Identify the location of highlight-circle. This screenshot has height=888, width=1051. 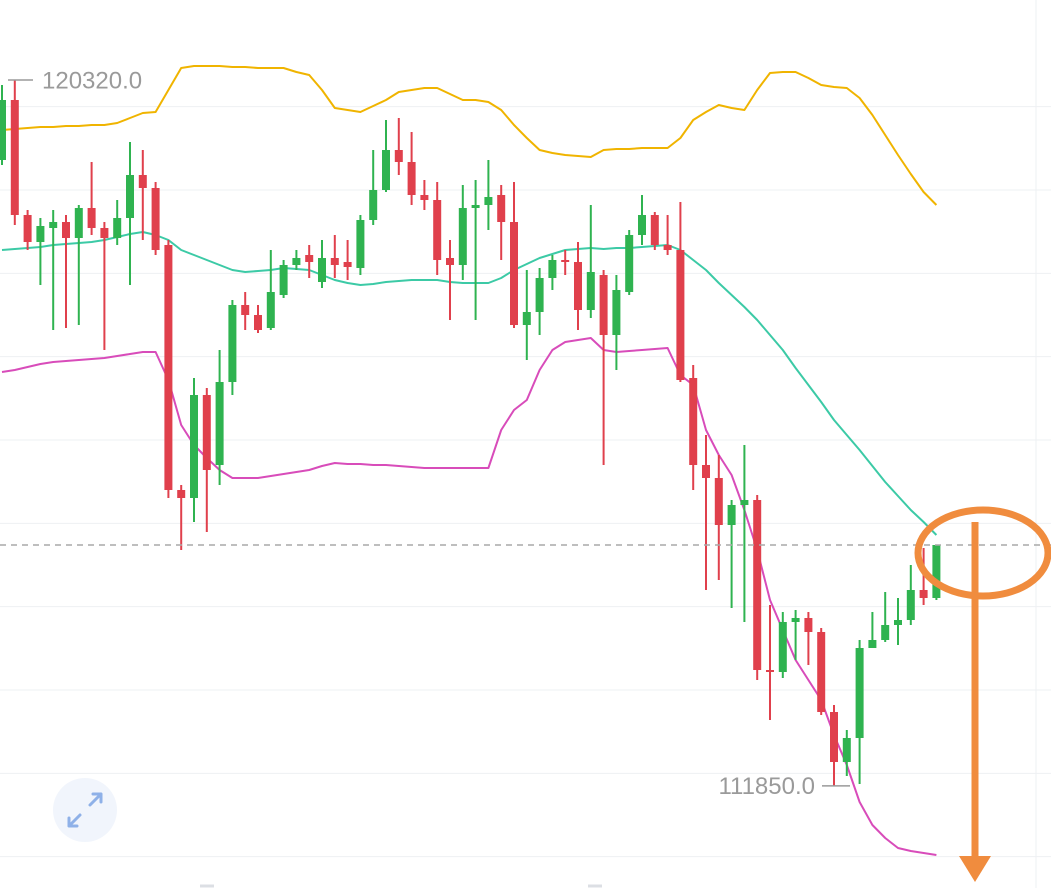
(982, 553).